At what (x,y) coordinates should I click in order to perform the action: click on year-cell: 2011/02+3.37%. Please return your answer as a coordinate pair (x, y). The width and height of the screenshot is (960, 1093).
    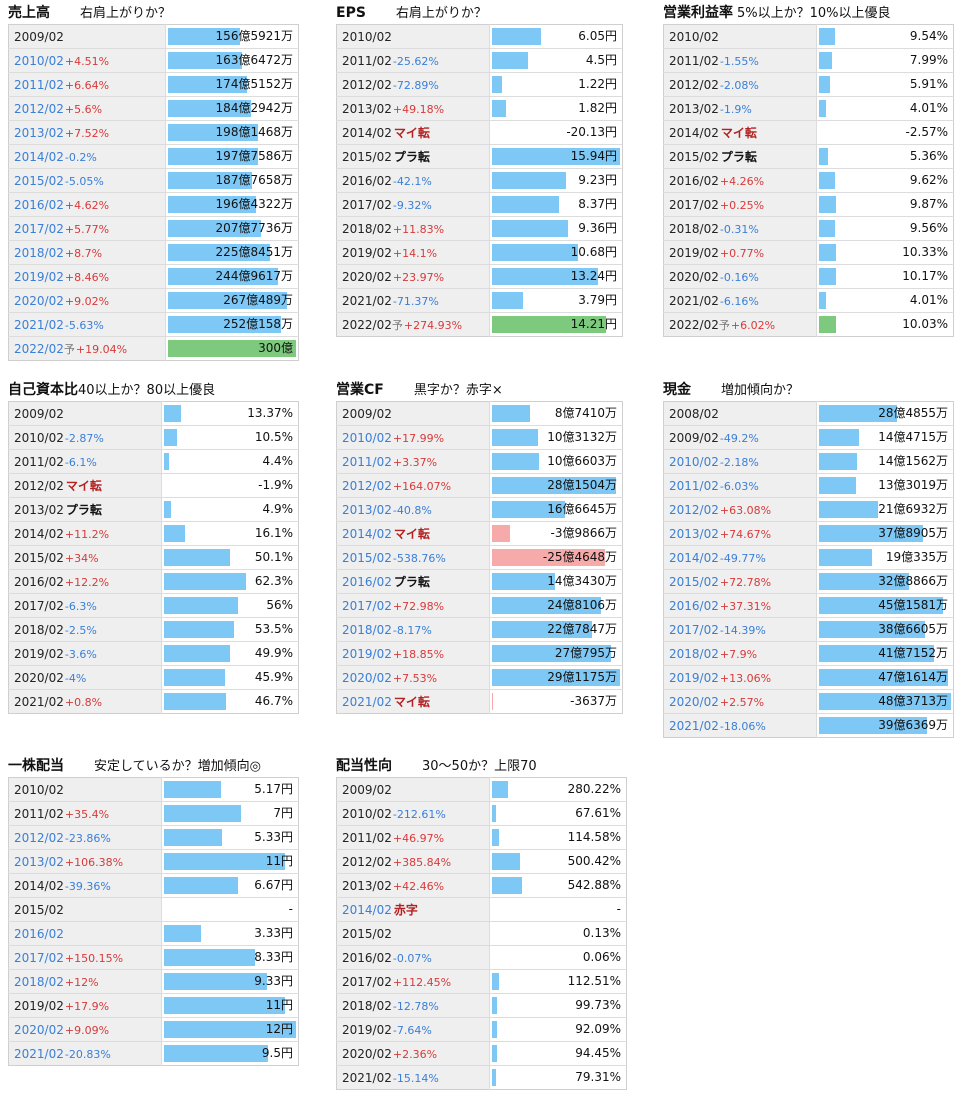
    Looking at the image, I should click on (413, 461).